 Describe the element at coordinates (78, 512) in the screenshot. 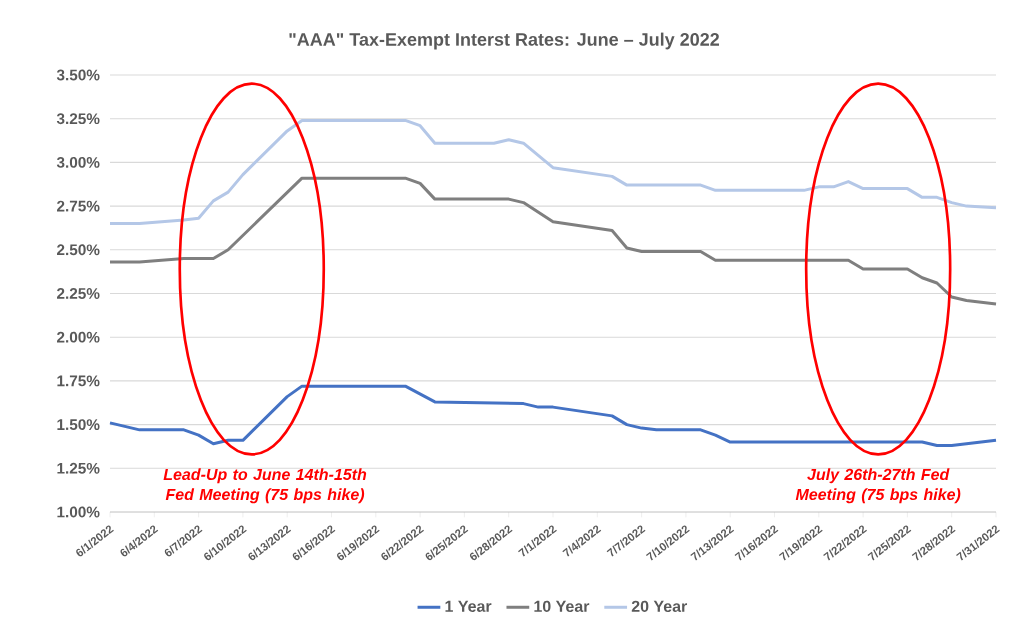

I see `y-tick-label: 1.00%` at that location.